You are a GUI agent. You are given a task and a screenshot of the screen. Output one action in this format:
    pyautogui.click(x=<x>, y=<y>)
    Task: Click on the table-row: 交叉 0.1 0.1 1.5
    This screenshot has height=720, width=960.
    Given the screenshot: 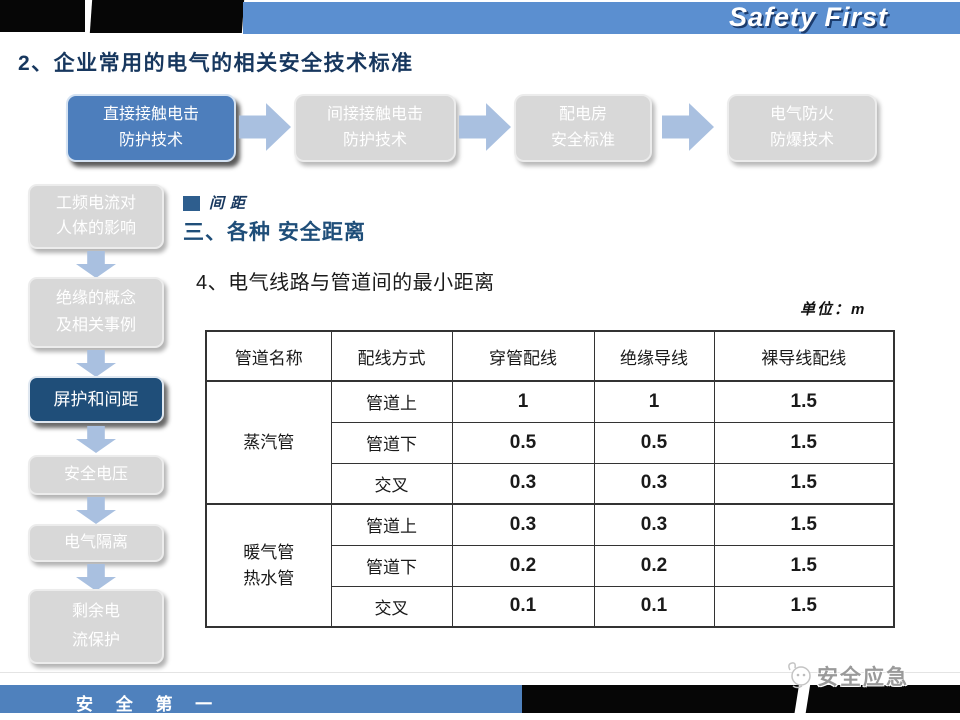 What is the action you would take?
    pyautogui.click(x=550, y=606)
    